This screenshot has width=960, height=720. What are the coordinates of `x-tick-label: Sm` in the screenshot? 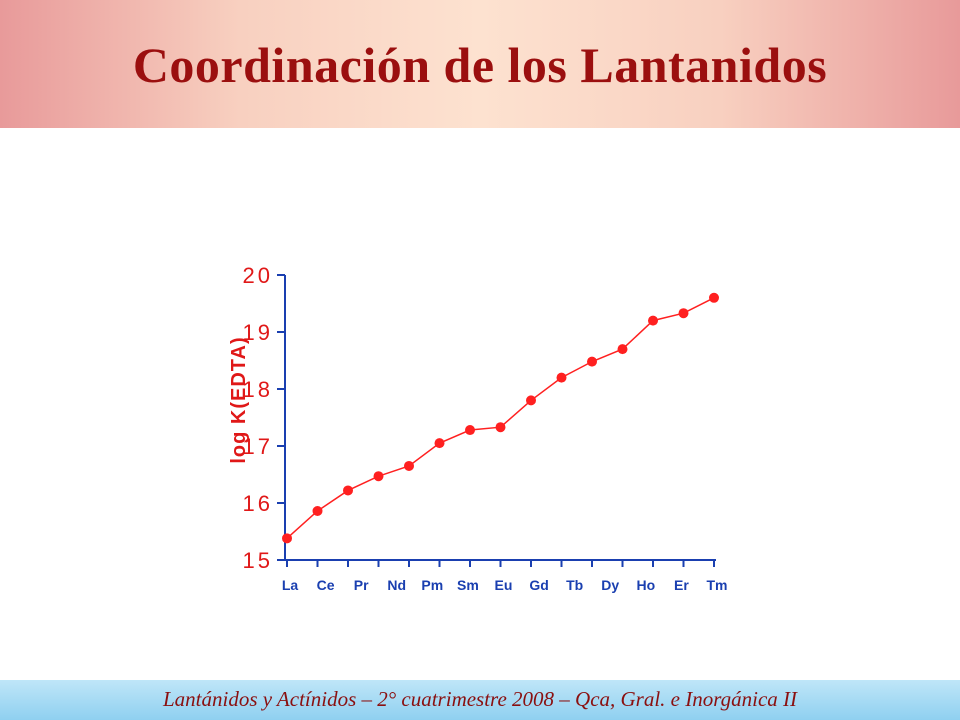 It's located at (468, 585).